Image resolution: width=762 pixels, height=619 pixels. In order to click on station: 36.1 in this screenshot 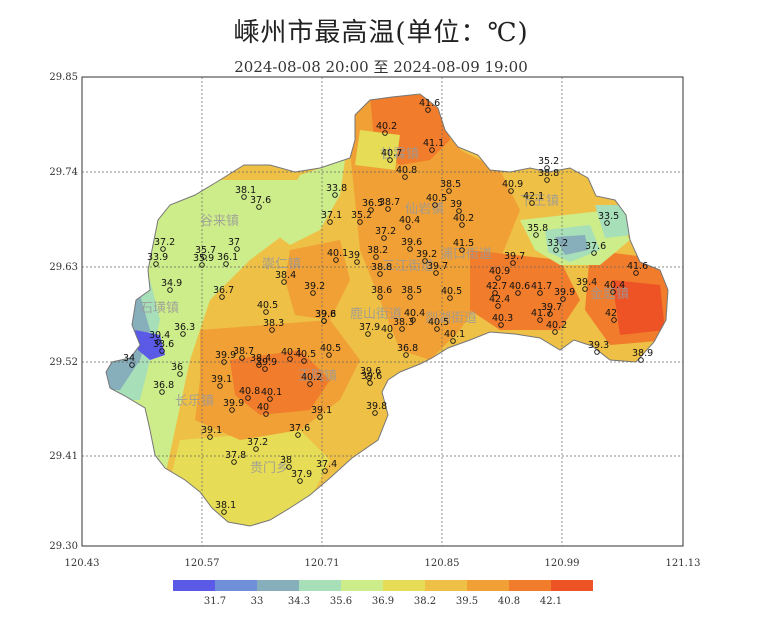, I will do `click(227, 259)`.